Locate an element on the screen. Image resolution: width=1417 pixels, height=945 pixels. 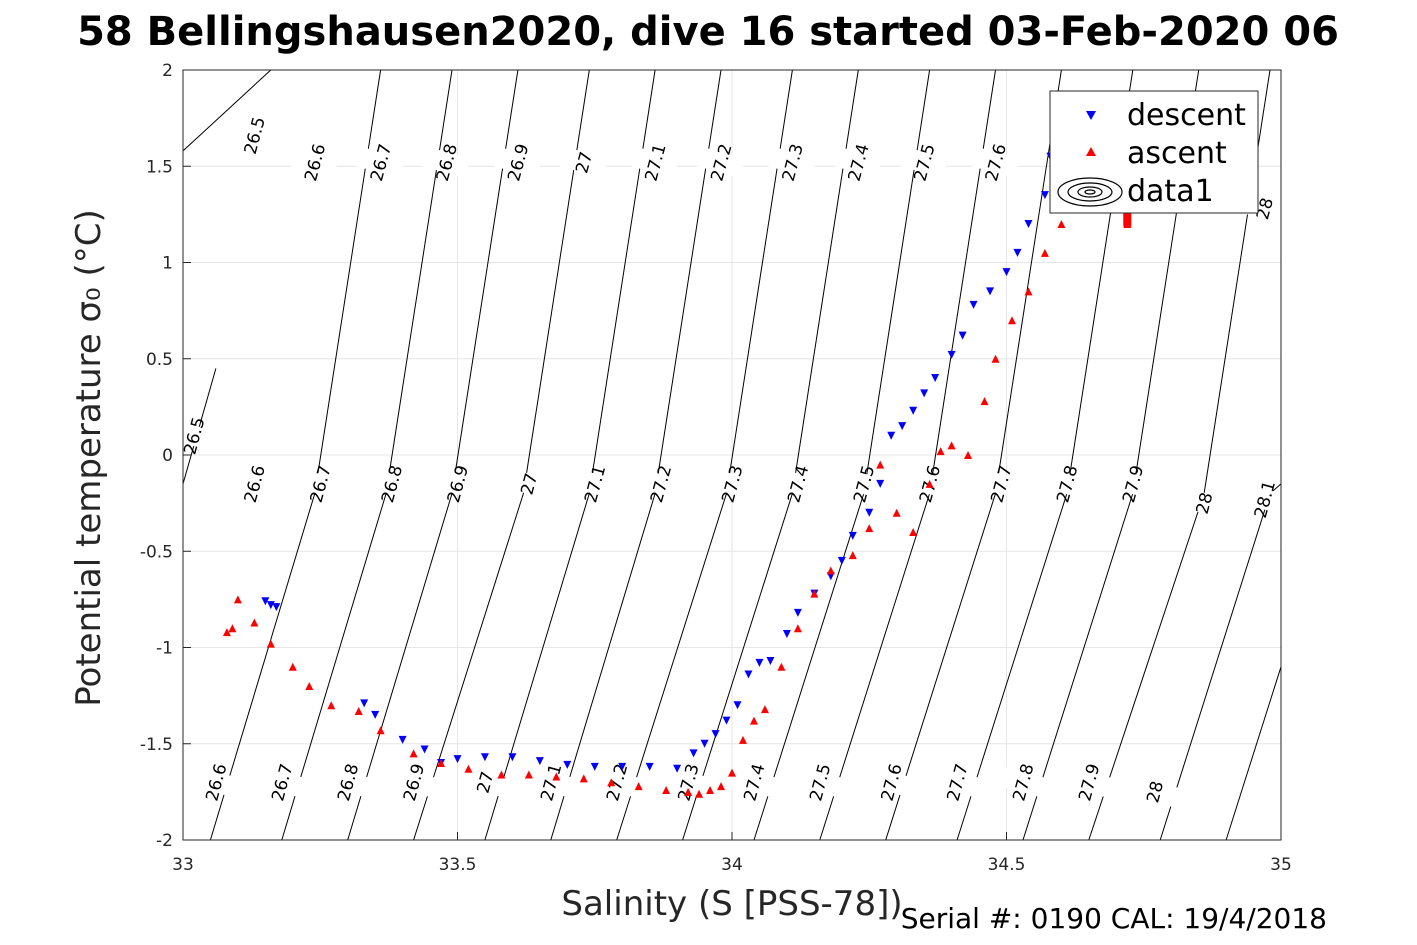
x-tick-label: 33.5 is located at coordinates (458, 865).